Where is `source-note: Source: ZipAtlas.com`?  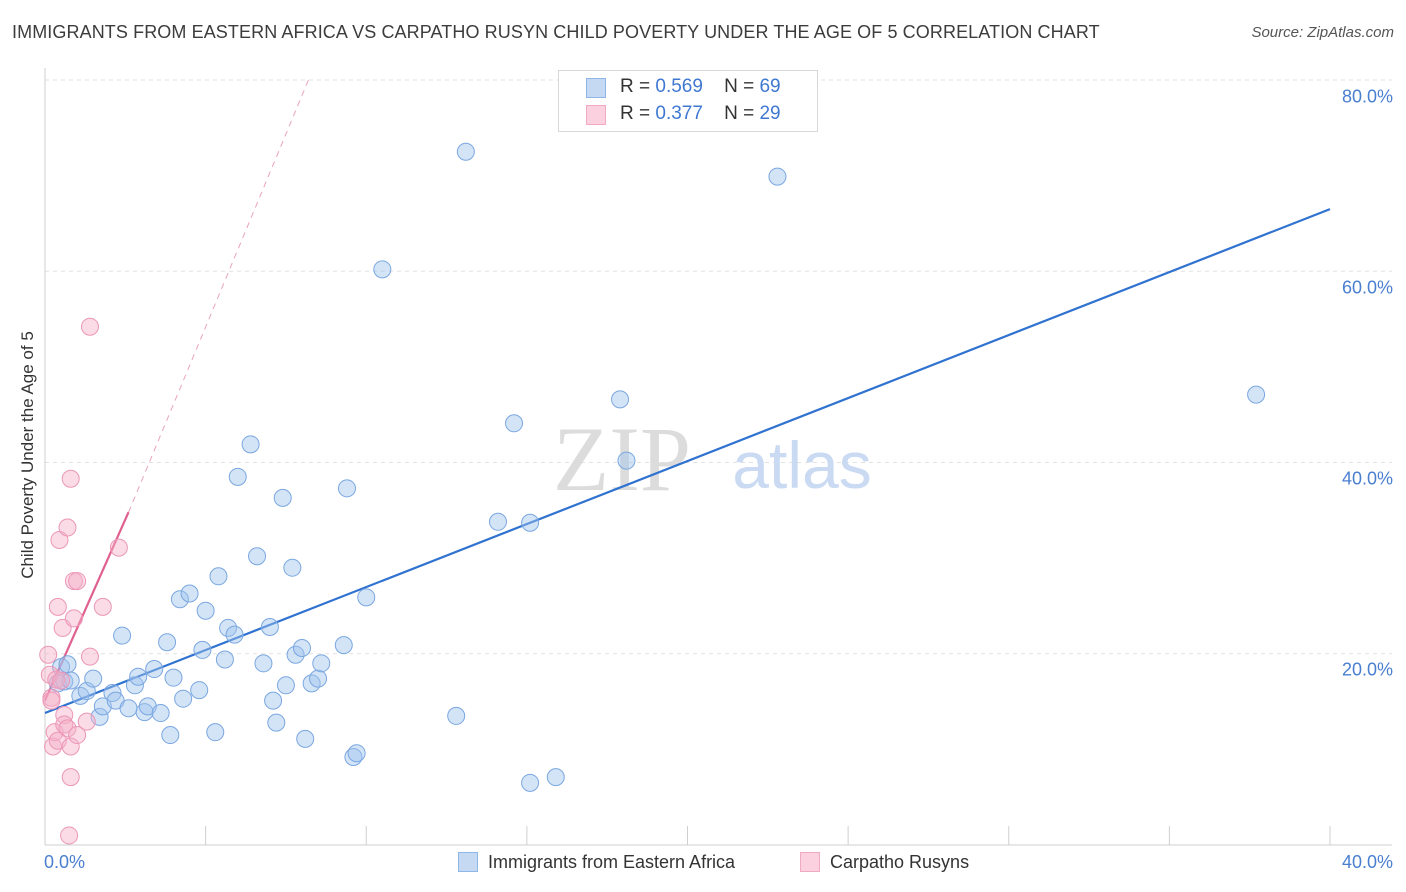
source-note: Source: ZipAtlas.com is located at coordinates (1322, 32).